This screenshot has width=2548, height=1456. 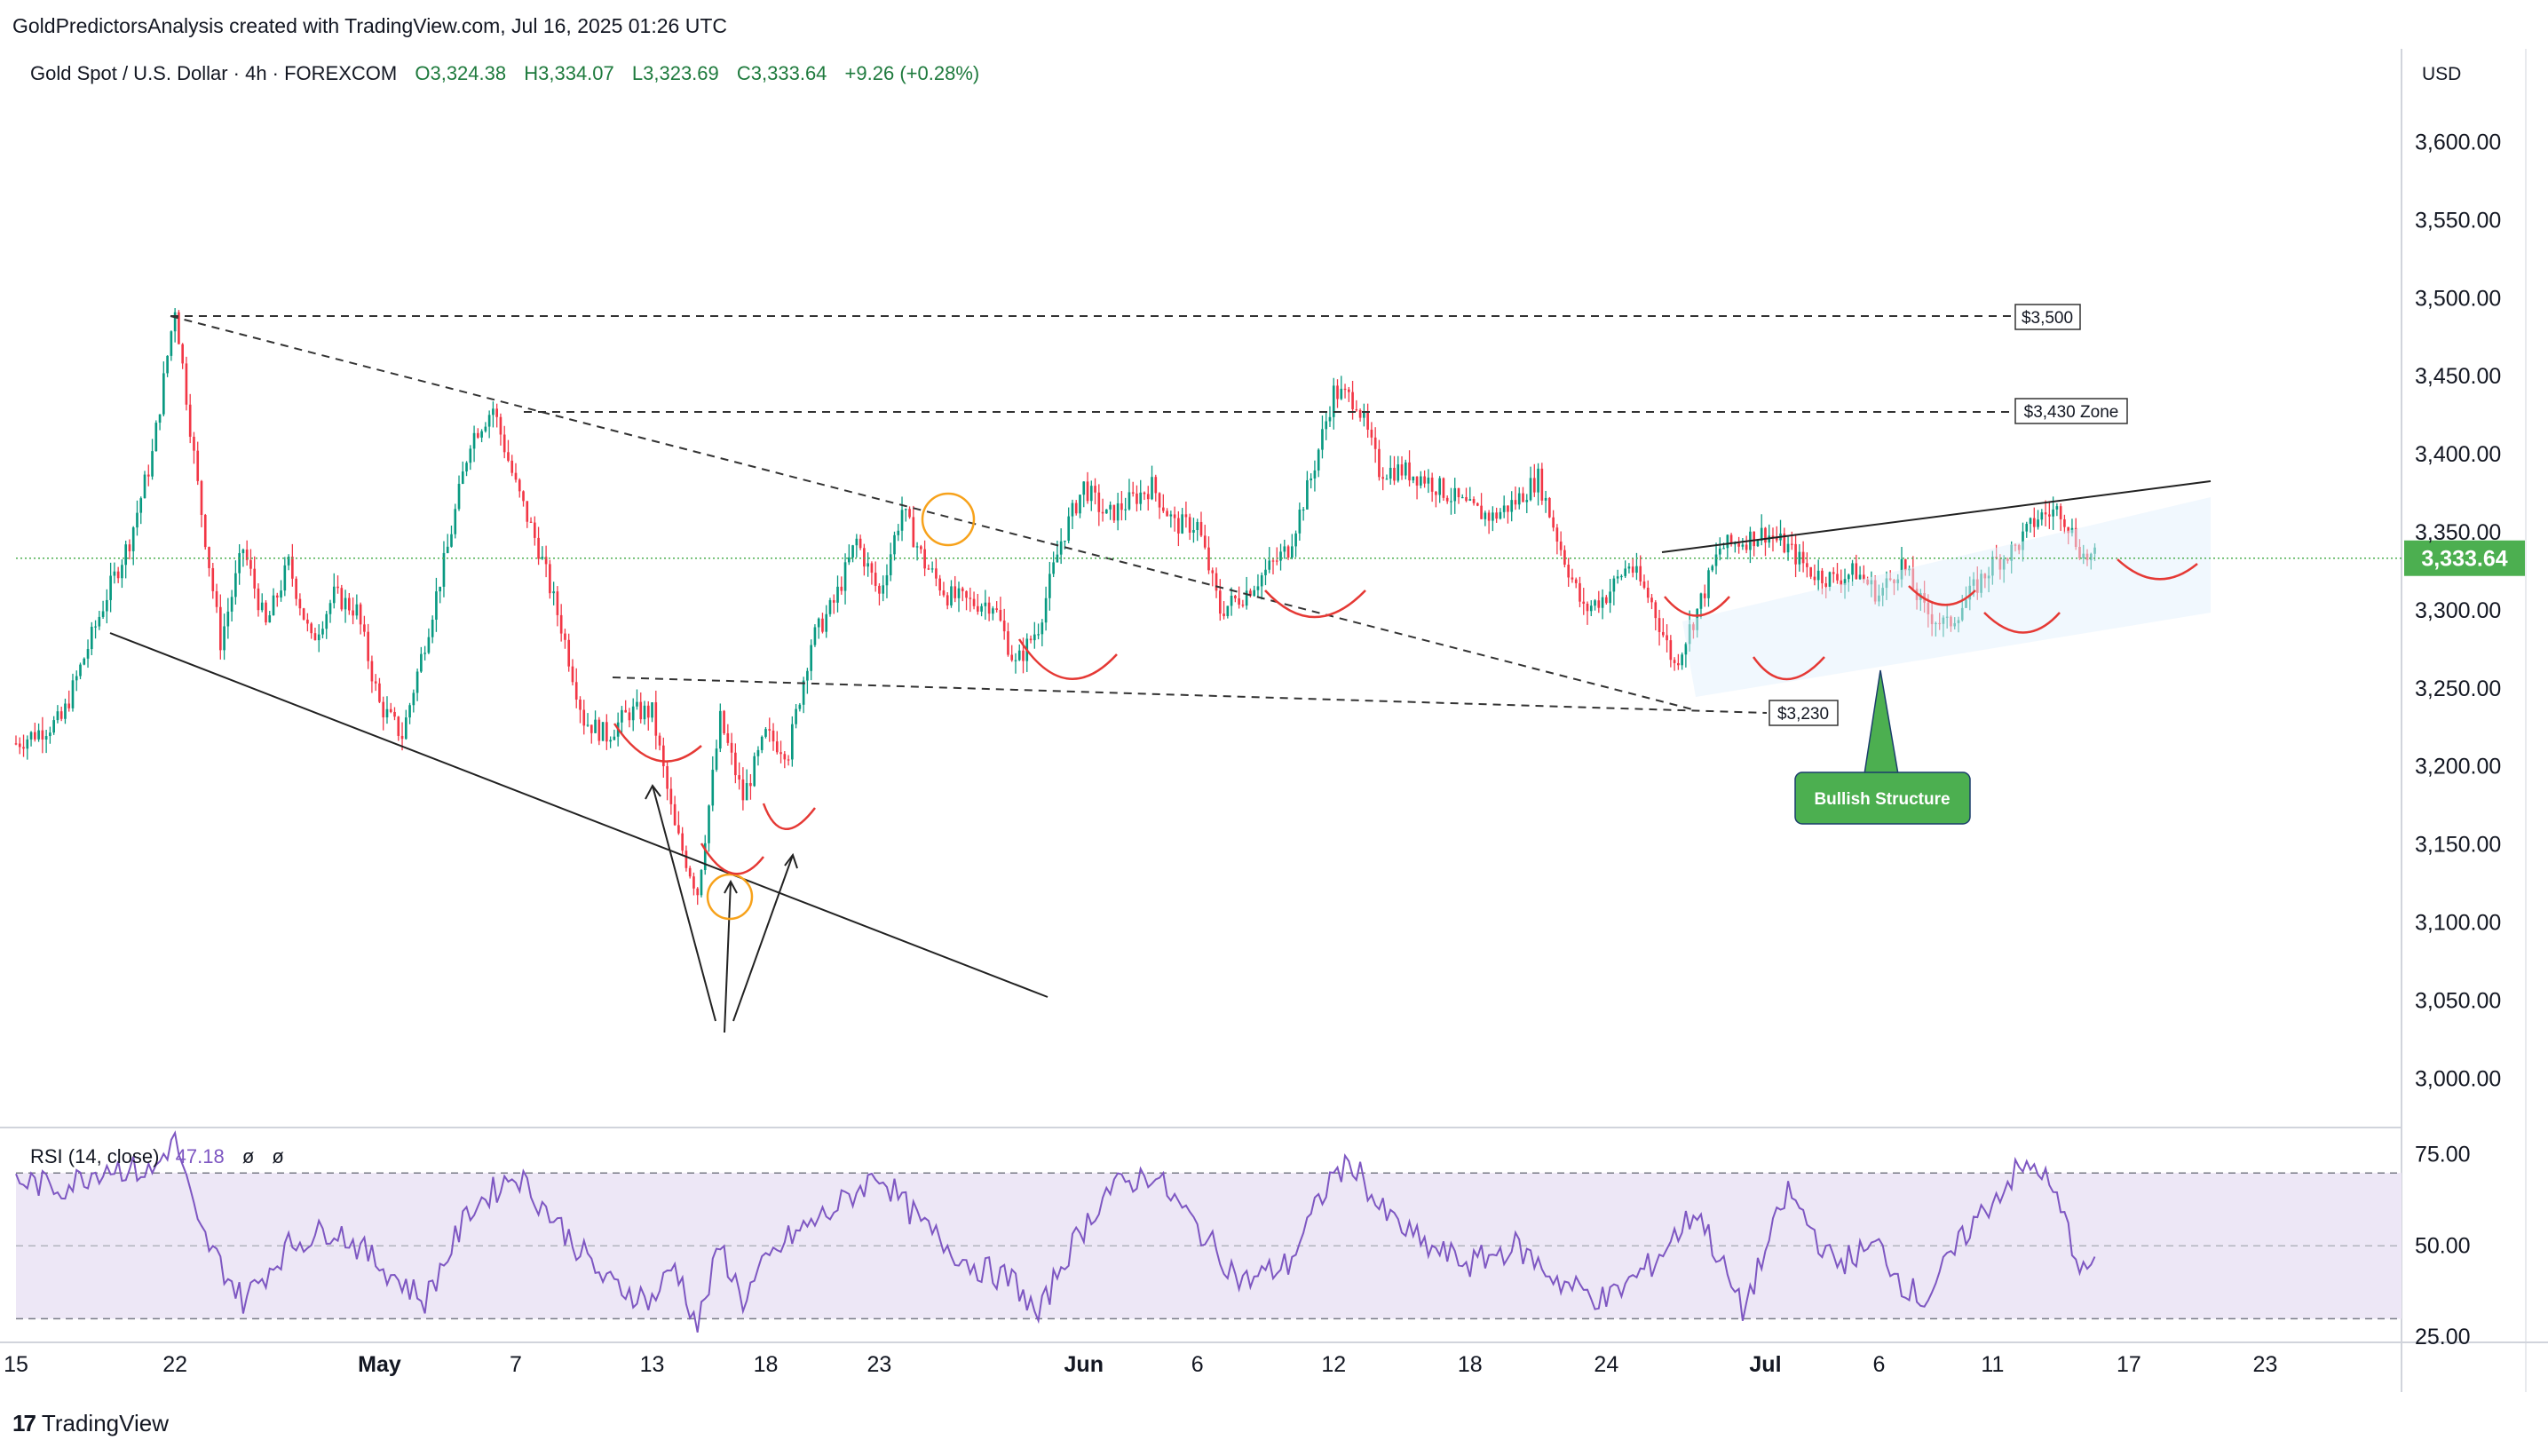 I want to click on time-tick-label: 6, so click(x=1197, y=1364).